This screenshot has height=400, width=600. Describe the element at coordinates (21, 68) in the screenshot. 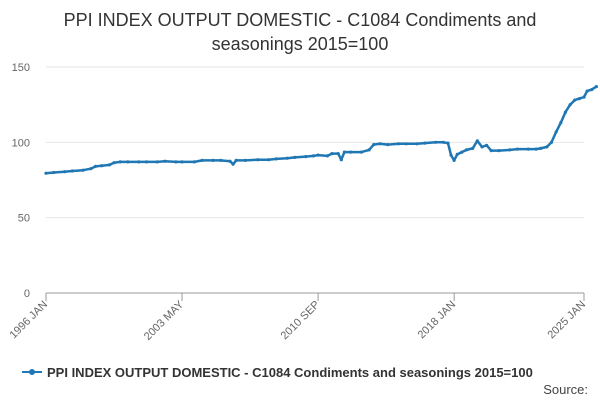

I see `y-tick-label: 150` at that location.